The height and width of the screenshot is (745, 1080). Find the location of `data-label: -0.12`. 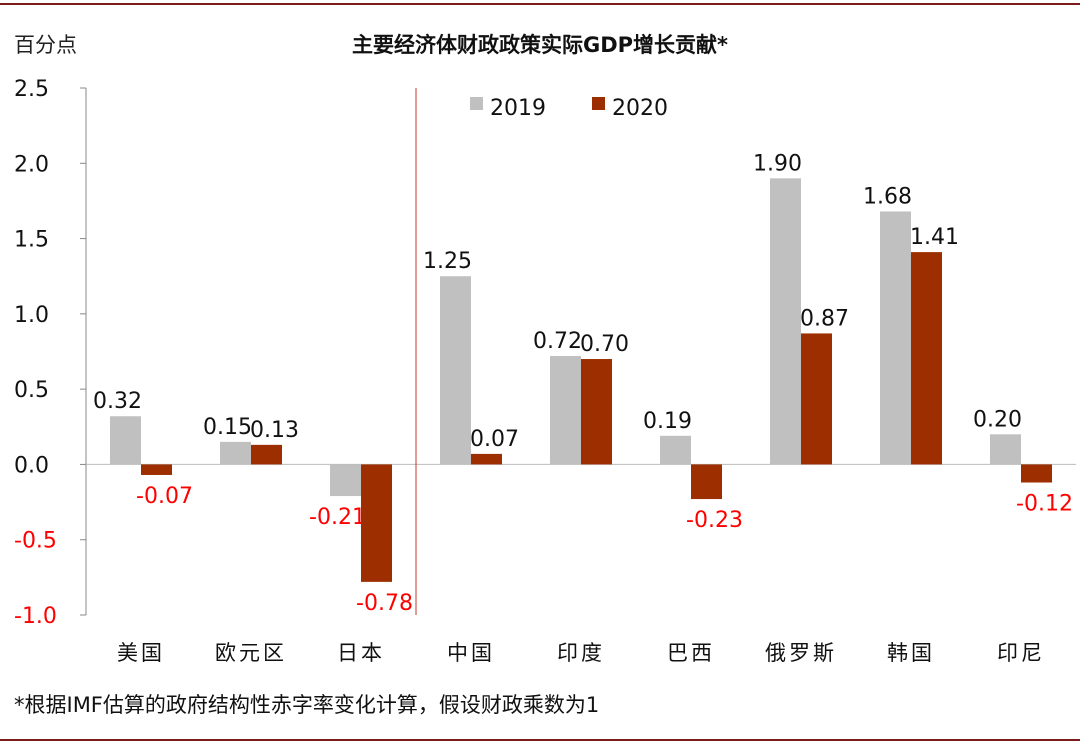

data-label: -0.12 is located at coordinates (1044, 503).